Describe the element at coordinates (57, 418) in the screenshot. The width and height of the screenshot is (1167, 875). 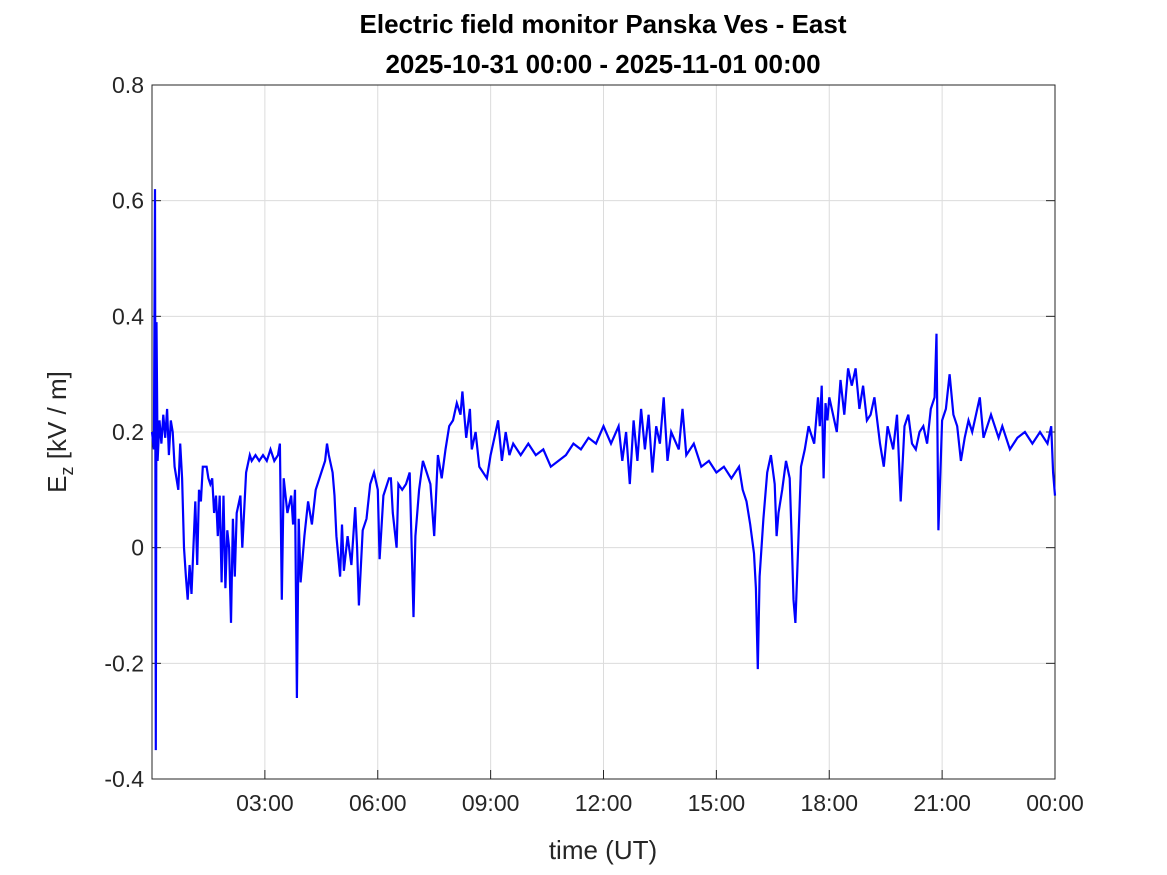
I see `y-label-unit: [kV / m]` at that location.